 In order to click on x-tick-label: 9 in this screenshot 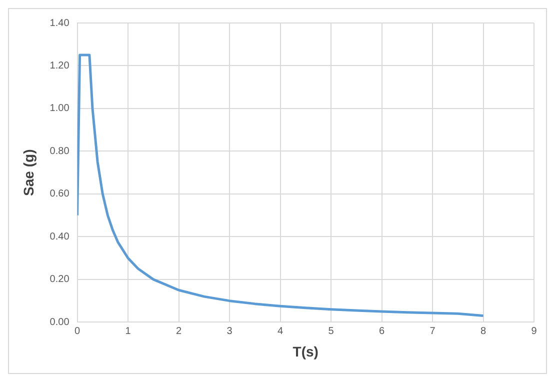, I will do `click(534, 331)`.